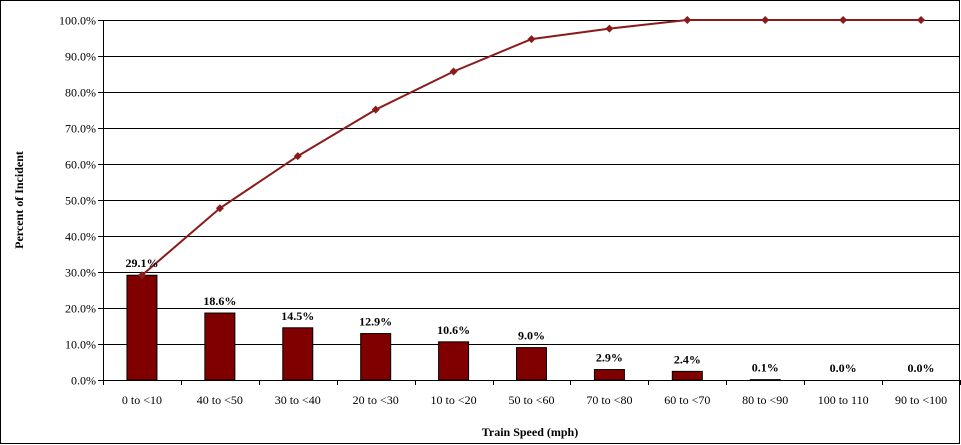  What do you see at coordinates (765, 368) in the screenshot?
I see `bar-data-label: 0.1%` at bounding box center [765, 368].